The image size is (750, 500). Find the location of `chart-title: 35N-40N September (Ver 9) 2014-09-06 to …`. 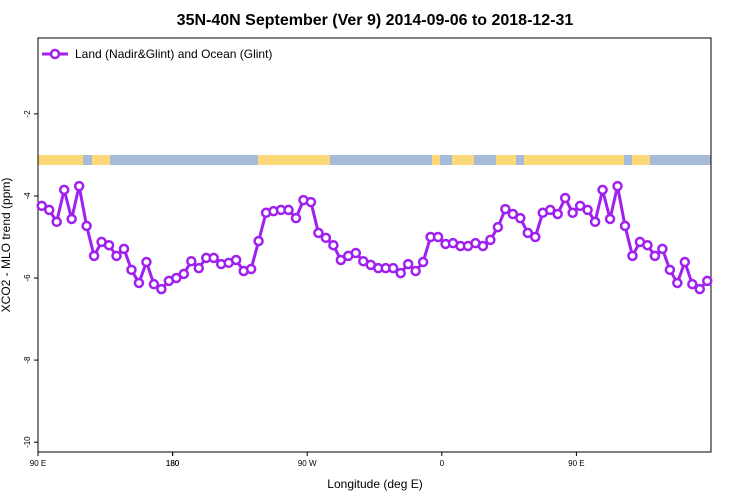

chart-title: 35N-40N September (Ver 9) 2014-09-06 to … is located at coordinates (375, 20).